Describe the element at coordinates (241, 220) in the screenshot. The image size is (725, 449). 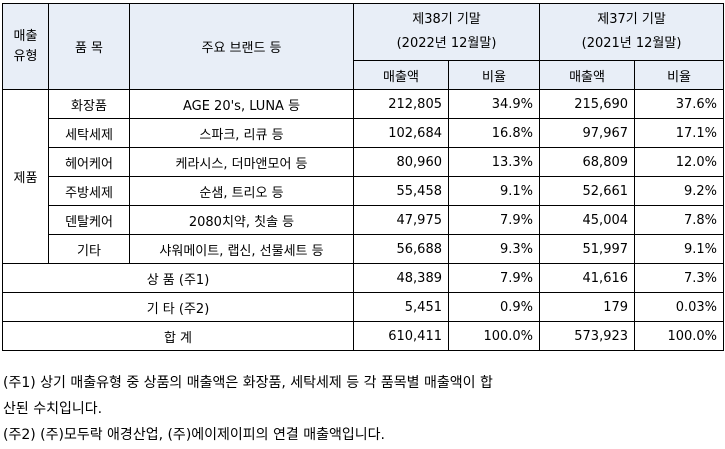
I see `brands-cell: 2080치약, 칫솔 등` at that location.